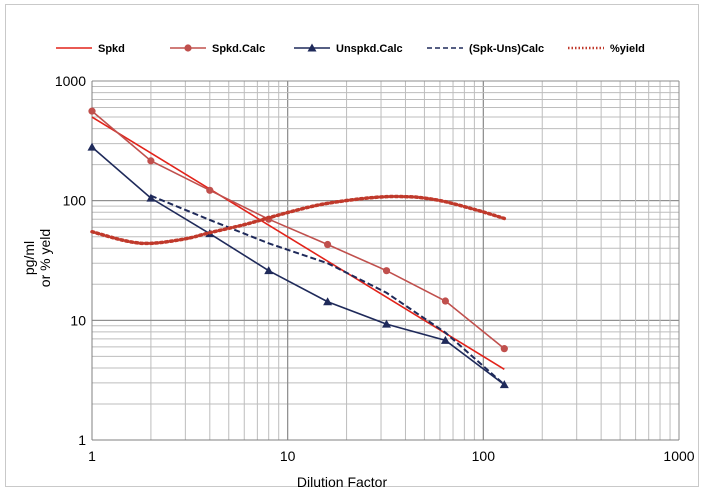 The height and width of the screenshot is (489, 704). I want to click on y-axis-label-line: or % yeld, so click(45, 258).